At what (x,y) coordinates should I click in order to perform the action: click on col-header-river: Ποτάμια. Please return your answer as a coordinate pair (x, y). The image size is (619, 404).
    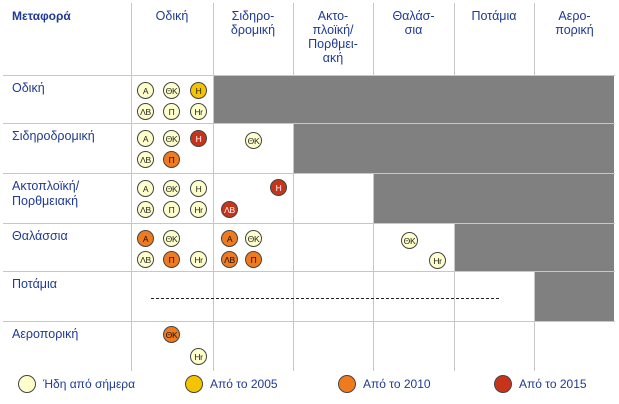
    Looking at the image, I should click on (494, 16).